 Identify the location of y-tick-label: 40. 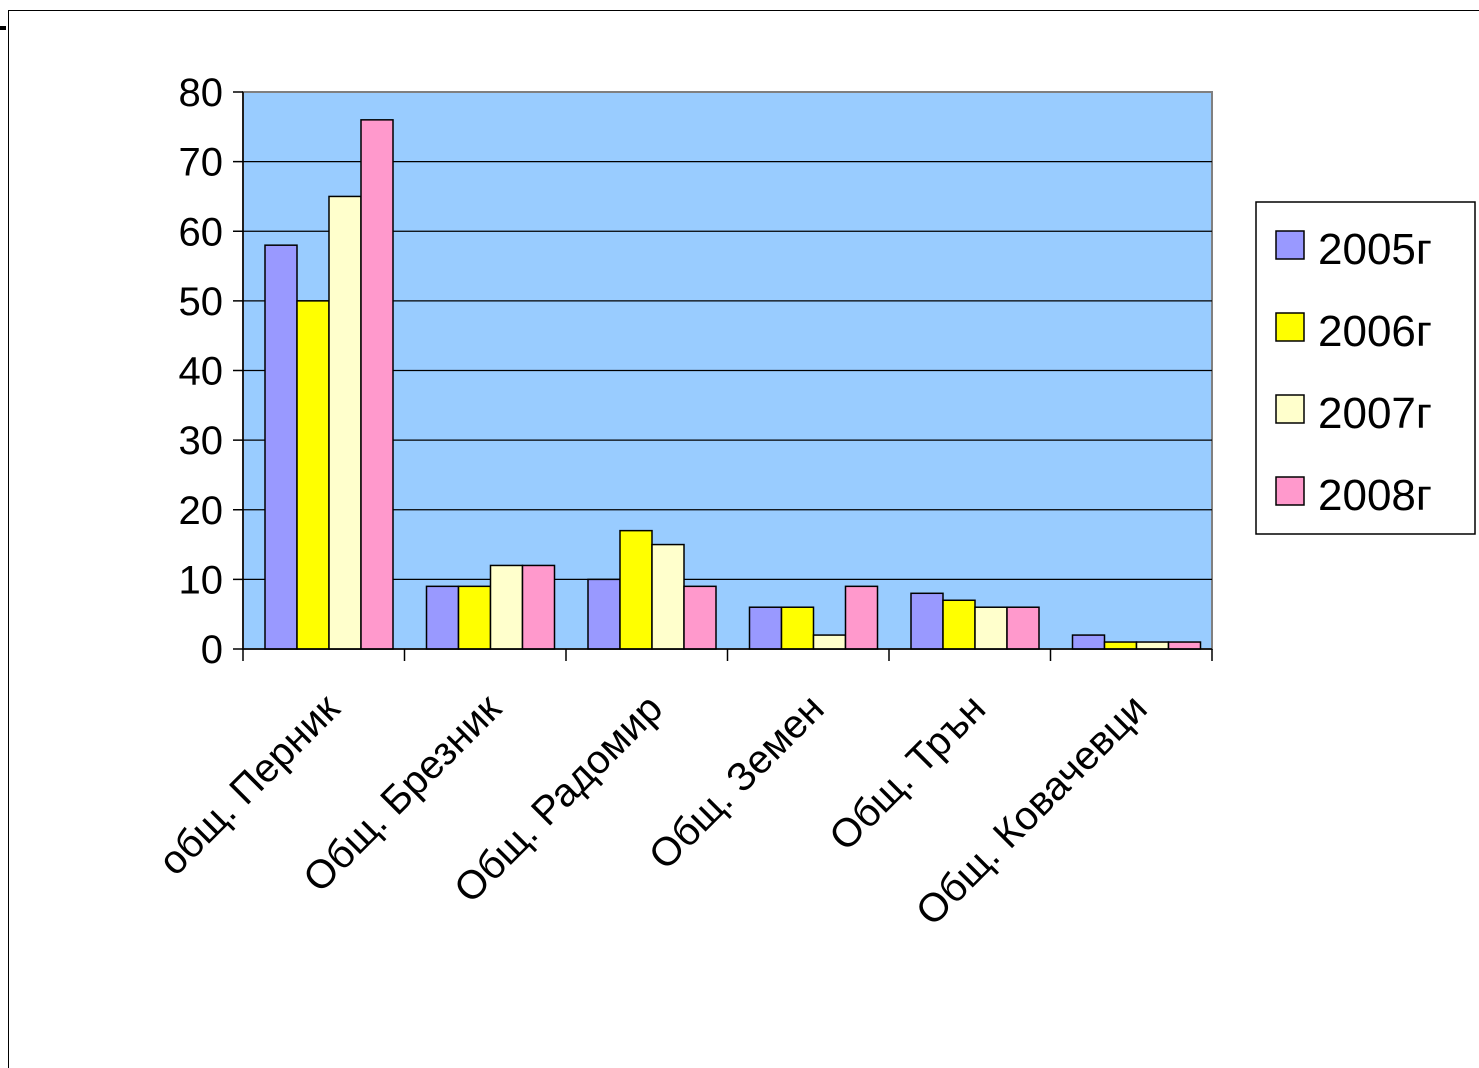
(201, 372).